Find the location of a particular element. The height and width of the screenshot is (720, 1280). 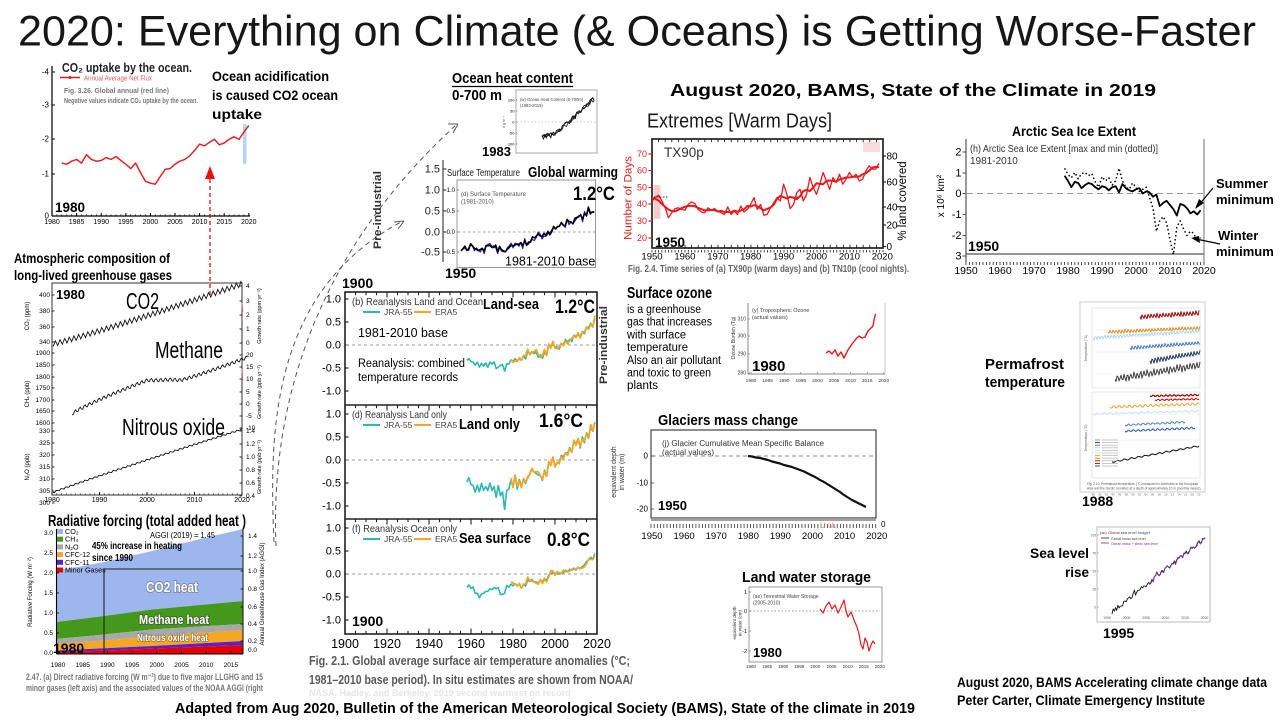

svg-text: temperature is located at coordinates (657, 348).